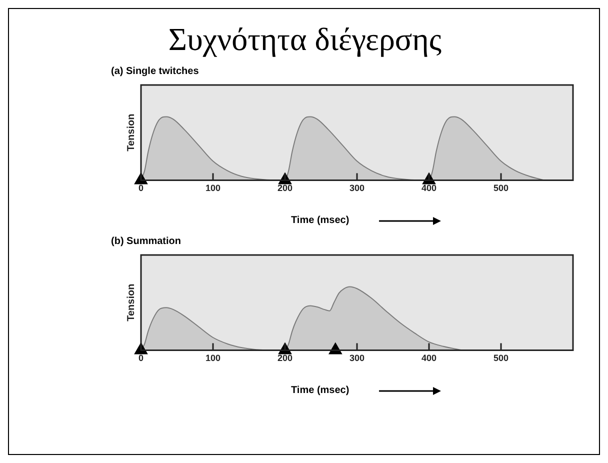  Describe the element at coordinates (305, 39) in the screenshot. I see `chart-title: Συχνότητα διέγερσης` at that location.